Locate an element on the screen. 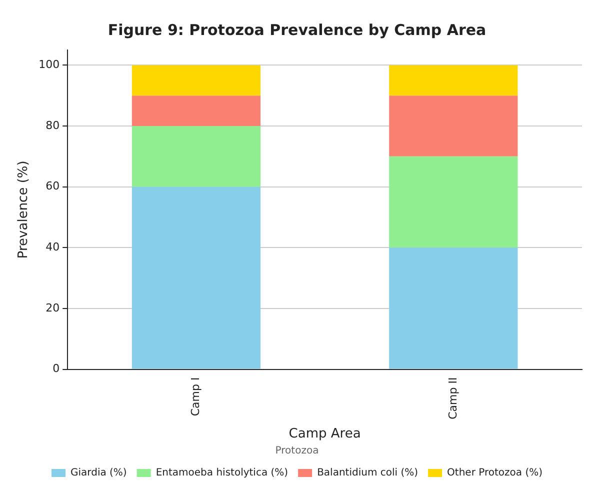 The image size is (609, 502). x-tick-label: Camp II is located at coordinates (453, 398).